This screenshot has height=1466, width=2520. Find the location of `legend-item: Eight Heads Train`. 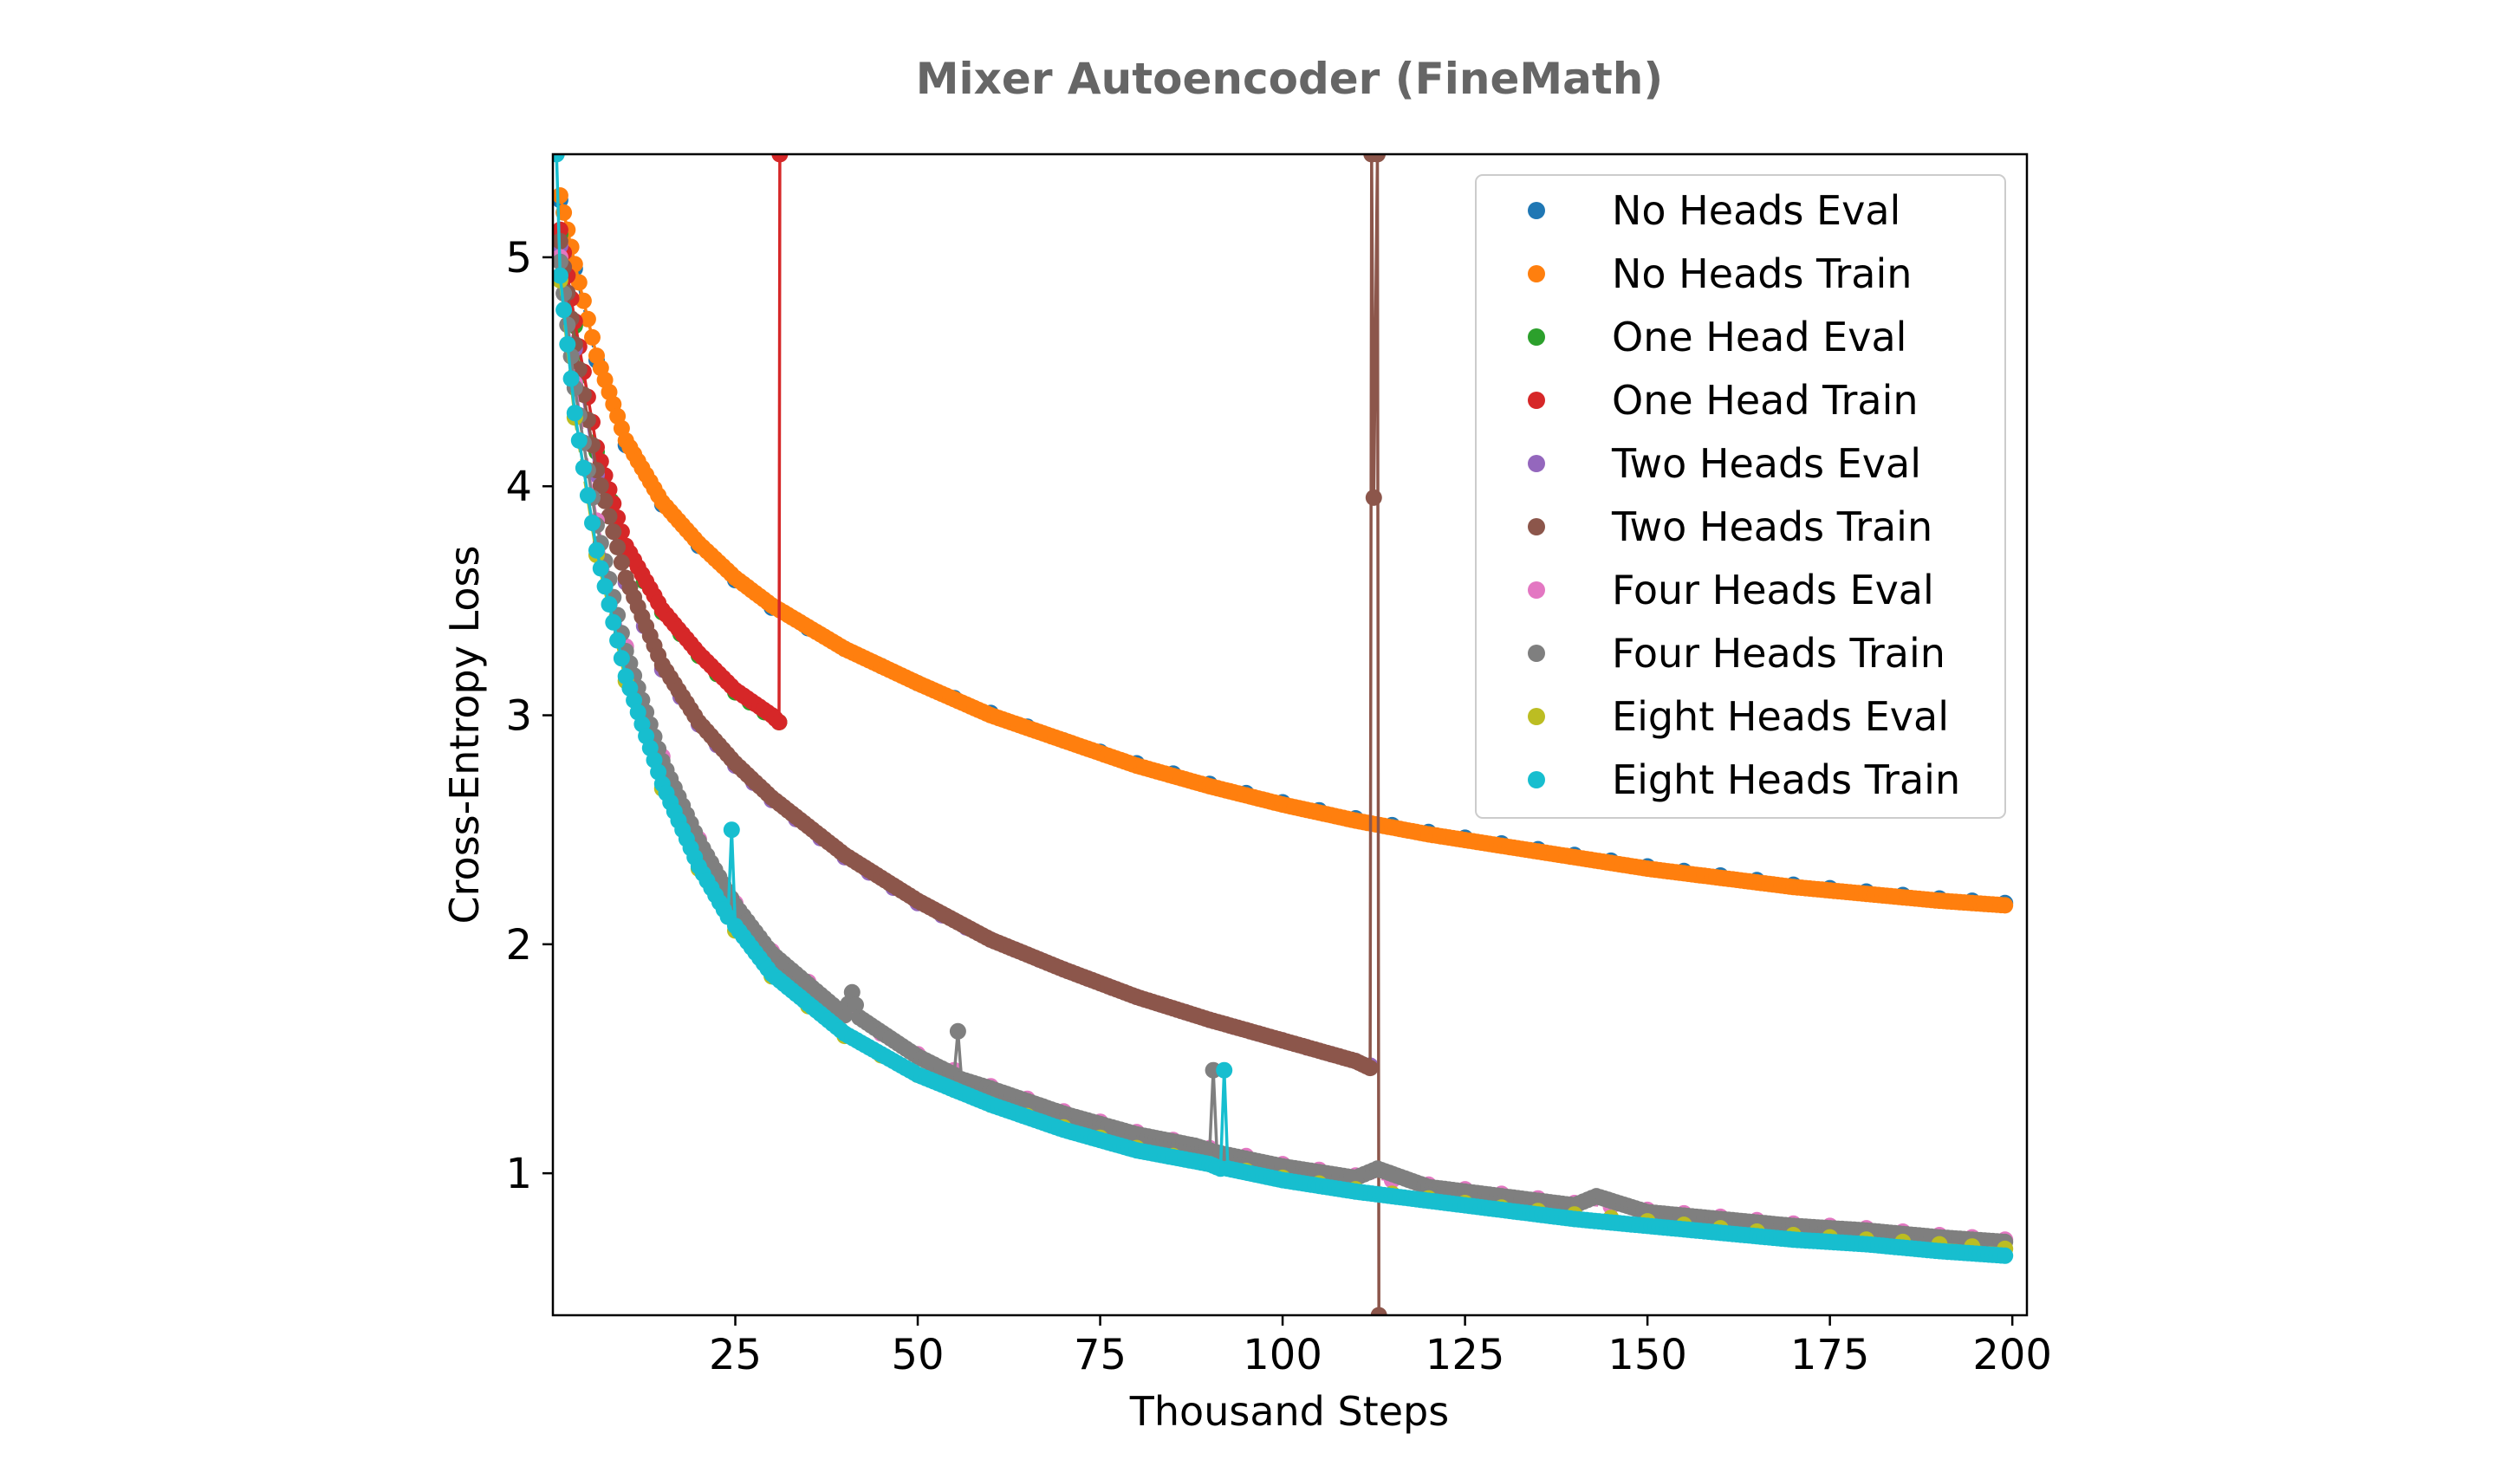

legend-item: Eight Heads Train is located at coordinates (1744, 779).